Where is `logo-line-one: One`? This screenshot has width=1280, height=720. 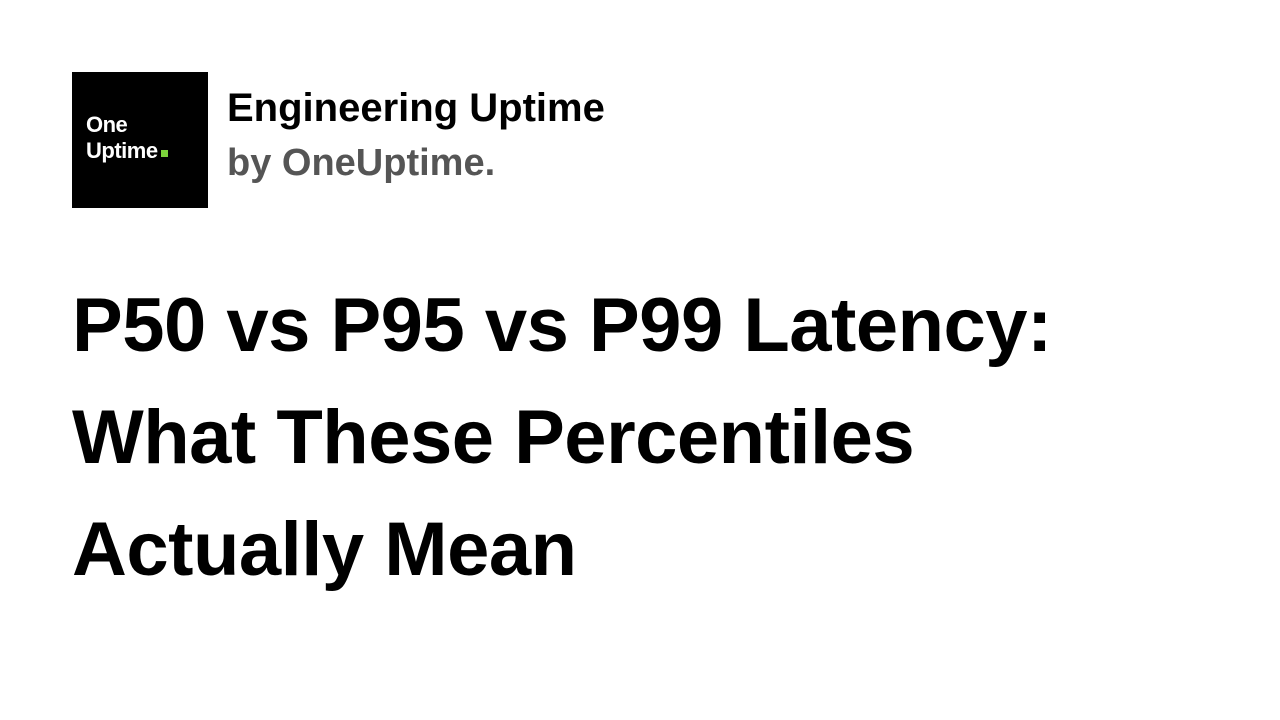 logo-line-one: One is located at coordinates (107, 124).